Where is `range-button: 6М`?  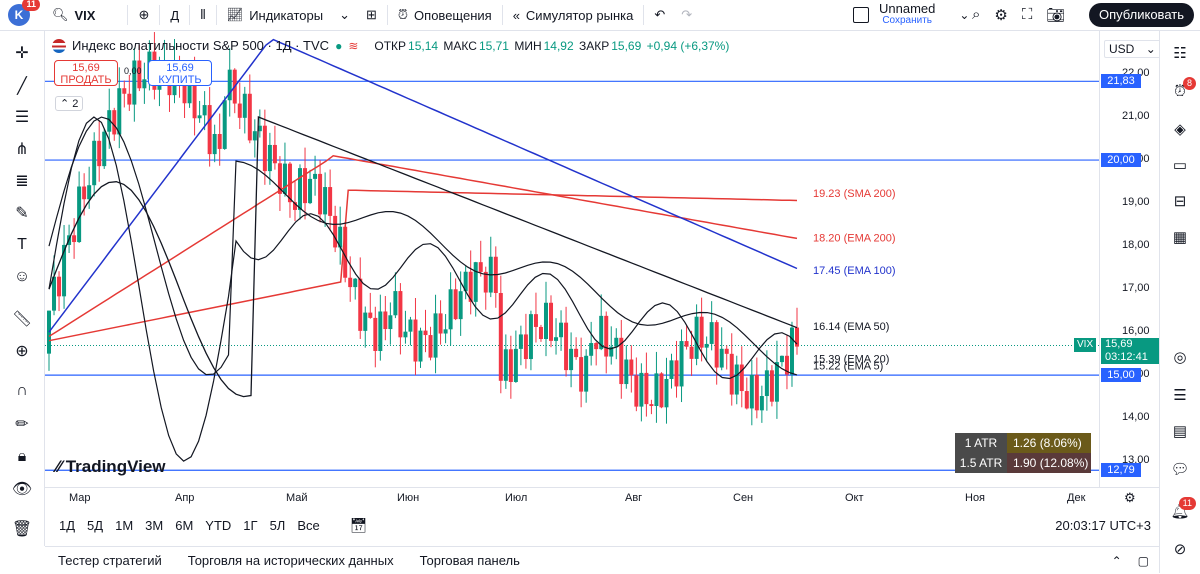 range-button: 6М is located at coordinates (184, 525).